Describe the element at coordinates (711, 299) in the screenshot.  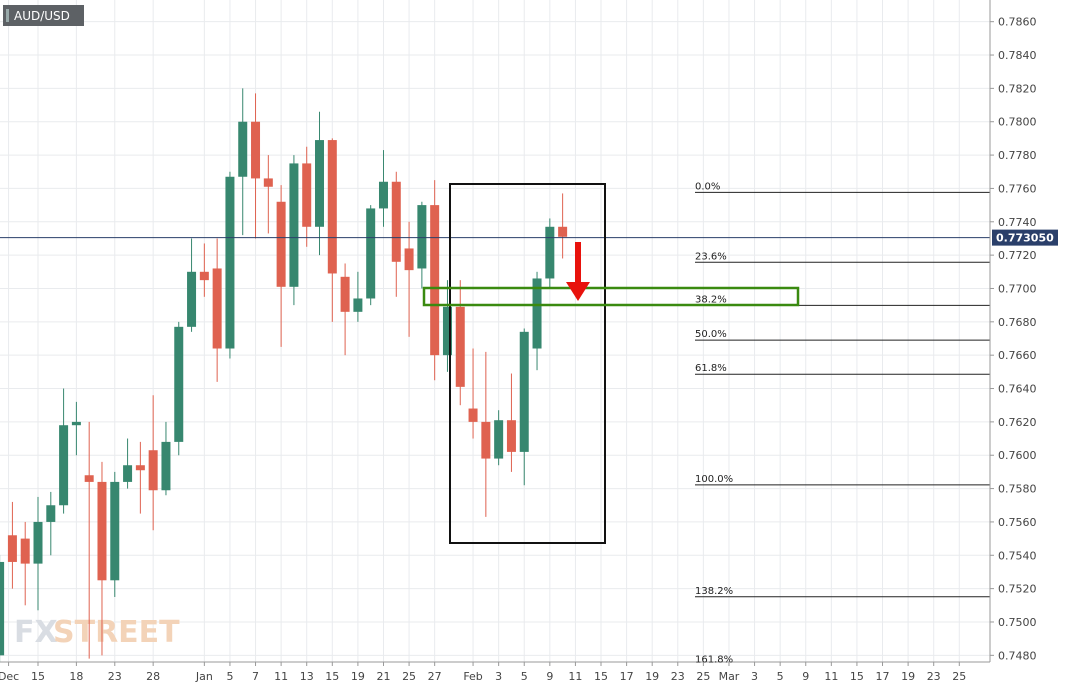
I see `fib-label: 38.2%` at that location.